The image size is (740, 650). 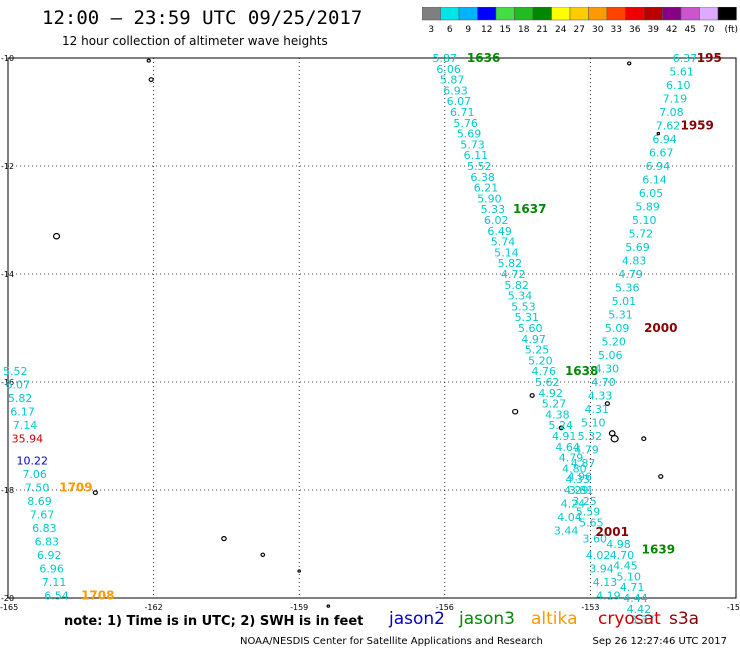 I want to click on wave-height-label: 4.87, so click(x=583, y=463).